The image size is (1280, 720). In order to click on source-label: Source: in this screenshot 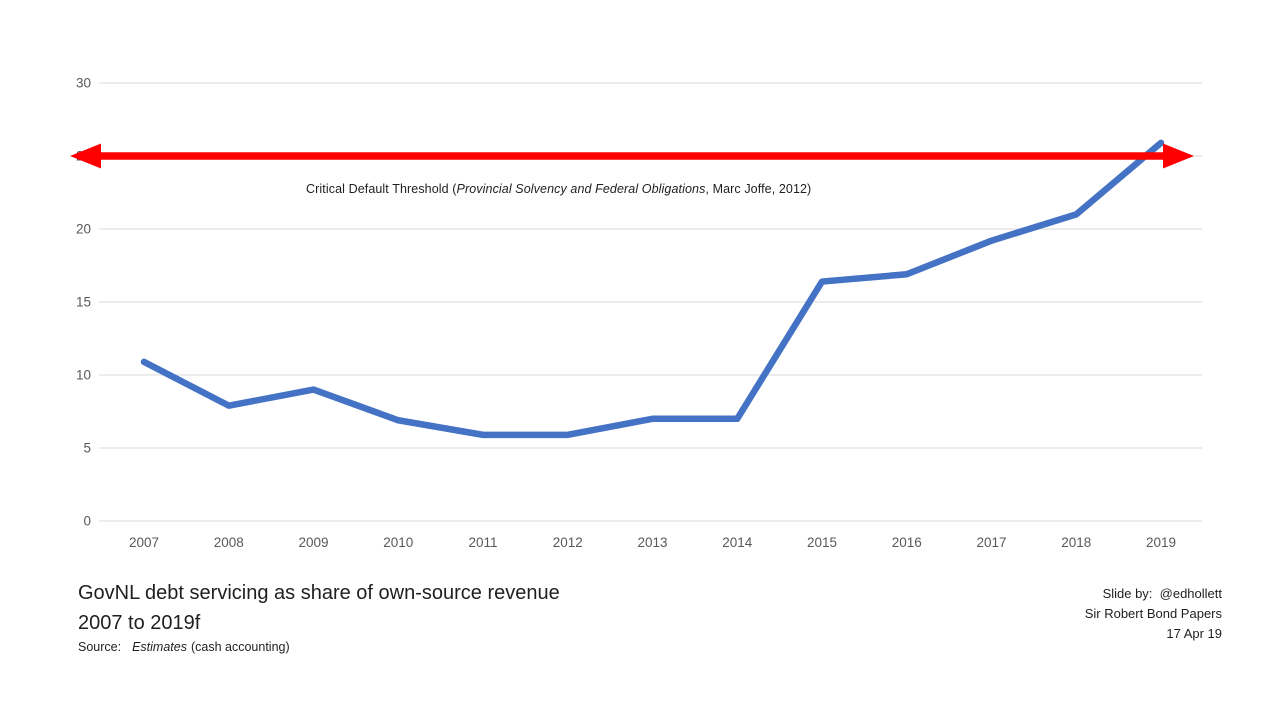, I will do `click(100, 647)`.